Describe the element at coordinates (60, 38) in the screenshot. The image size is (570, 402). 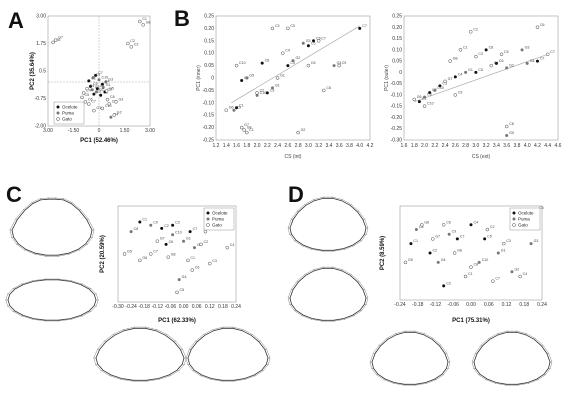
I see `point-label: G7` at that location.